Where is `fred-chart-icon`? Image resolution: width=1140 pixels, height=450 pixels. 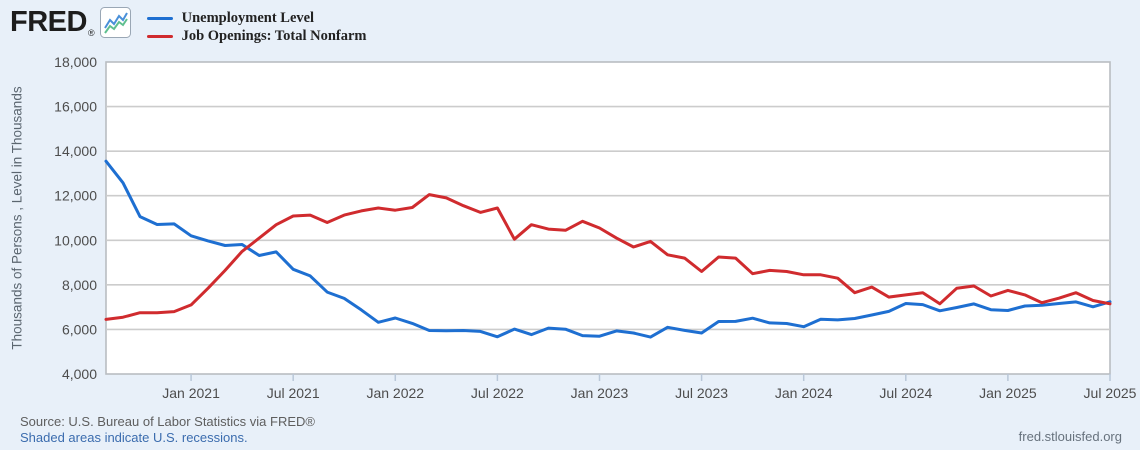 fred-chart-icon is located at coordinates (115, 22).